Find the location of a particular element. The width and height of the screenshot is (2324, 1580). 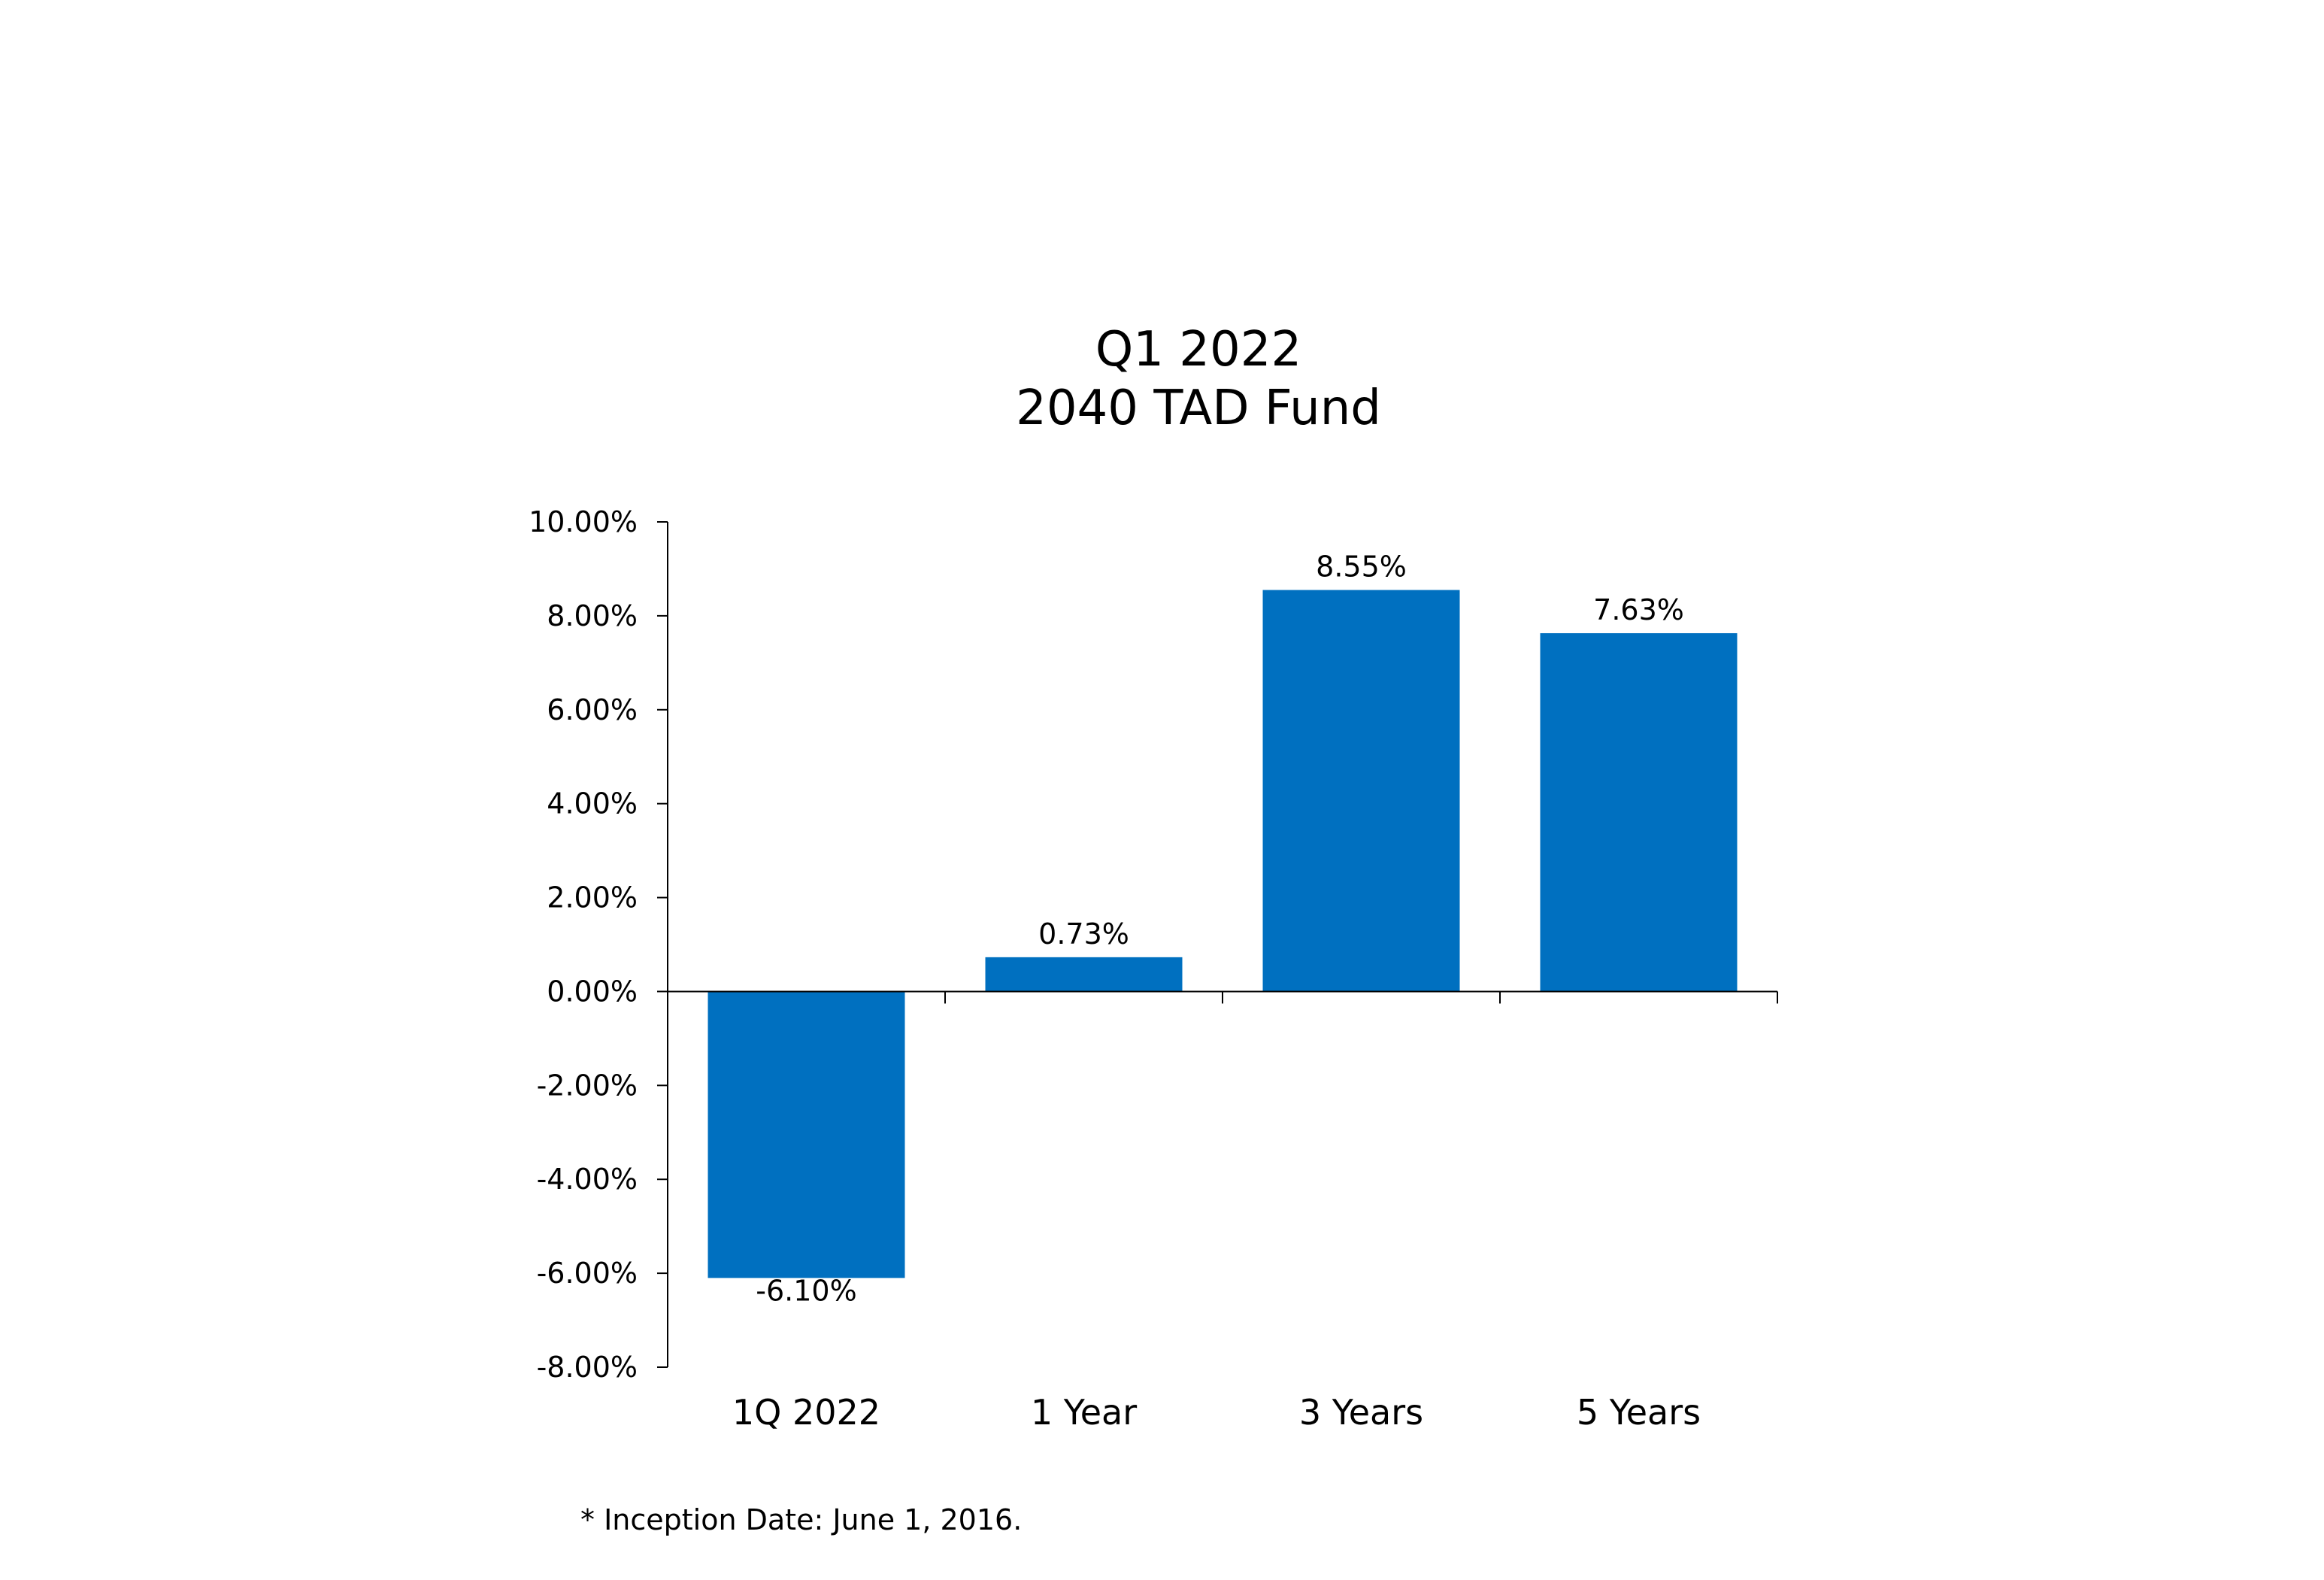

bar-value-label: 7.63% is located at coordinates (1638, 609).